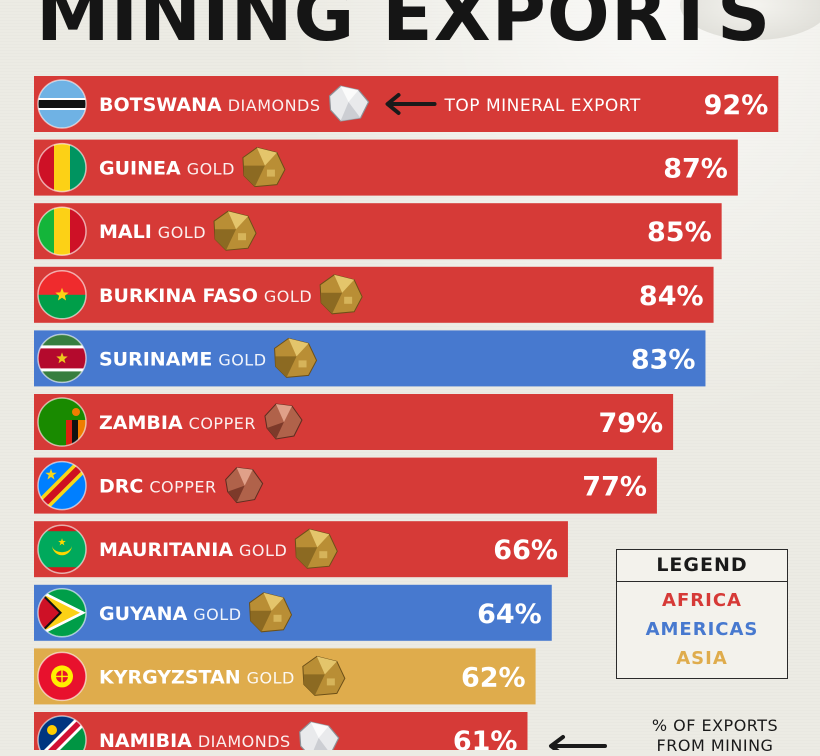 The image size is (820, 756). I want to click on bar-burkina-faso, so click(374, 294).